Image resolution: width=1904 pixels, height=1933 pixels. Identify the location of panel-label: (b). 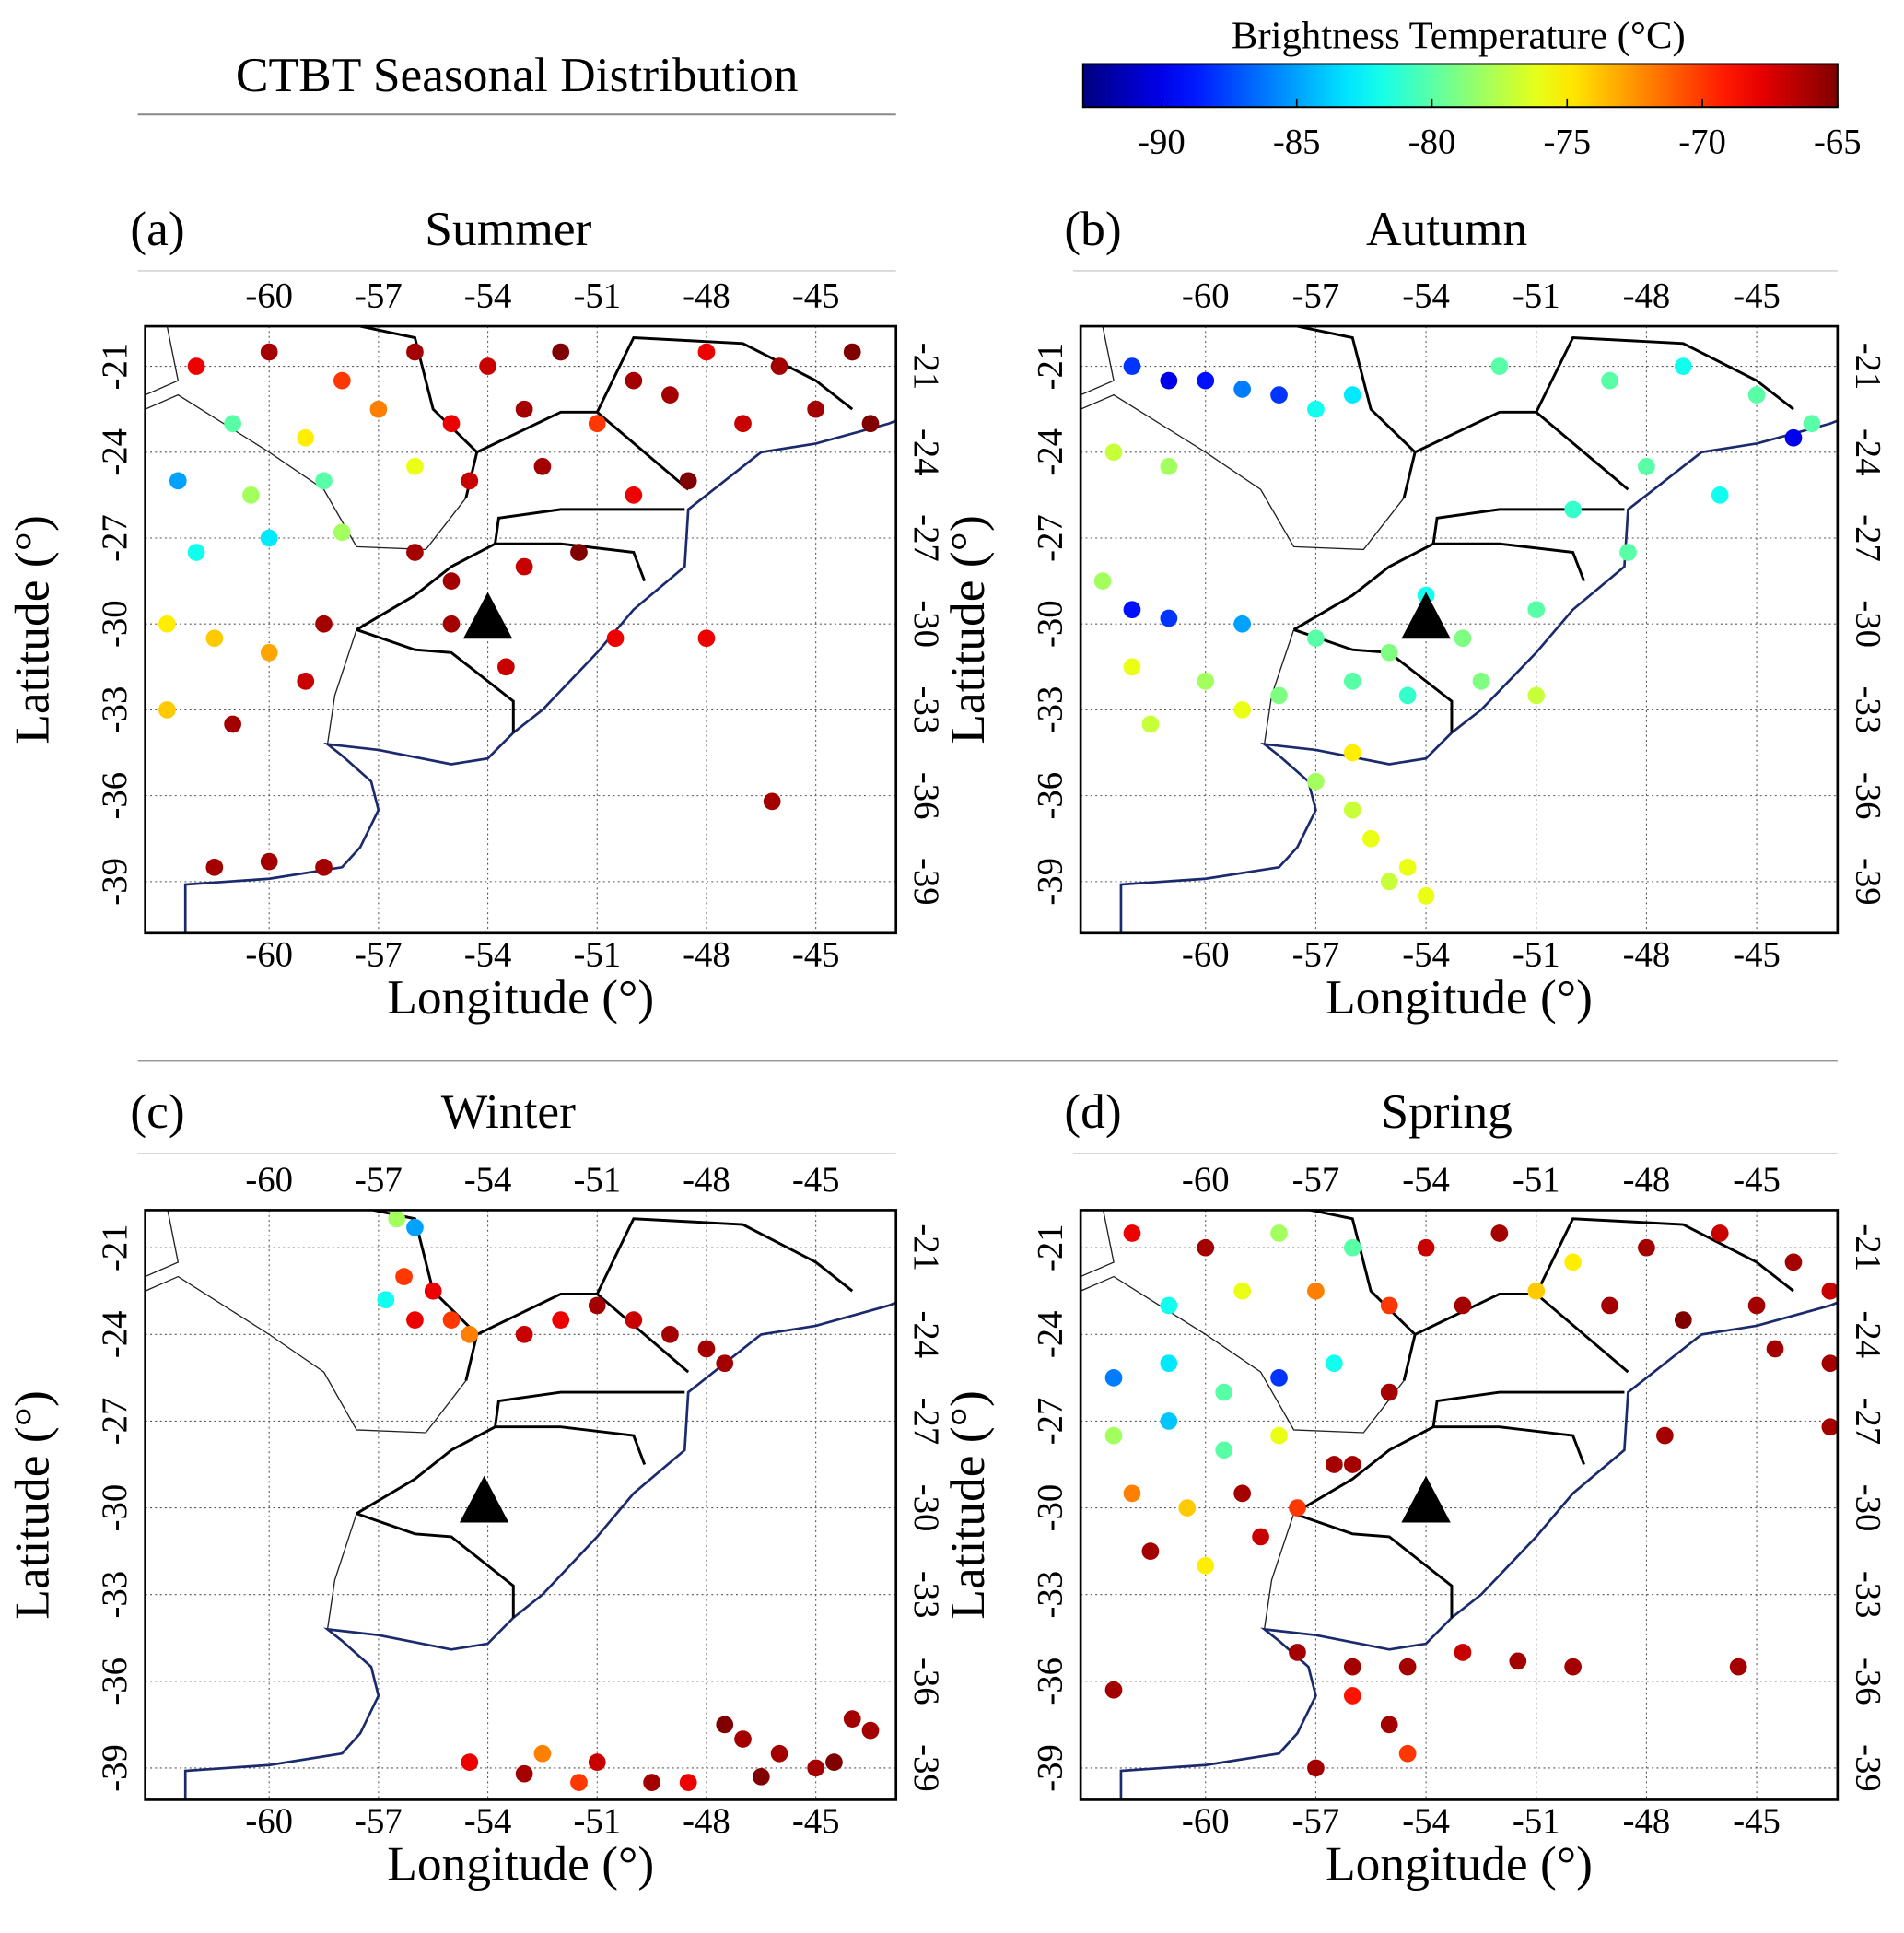
(1092, 229).